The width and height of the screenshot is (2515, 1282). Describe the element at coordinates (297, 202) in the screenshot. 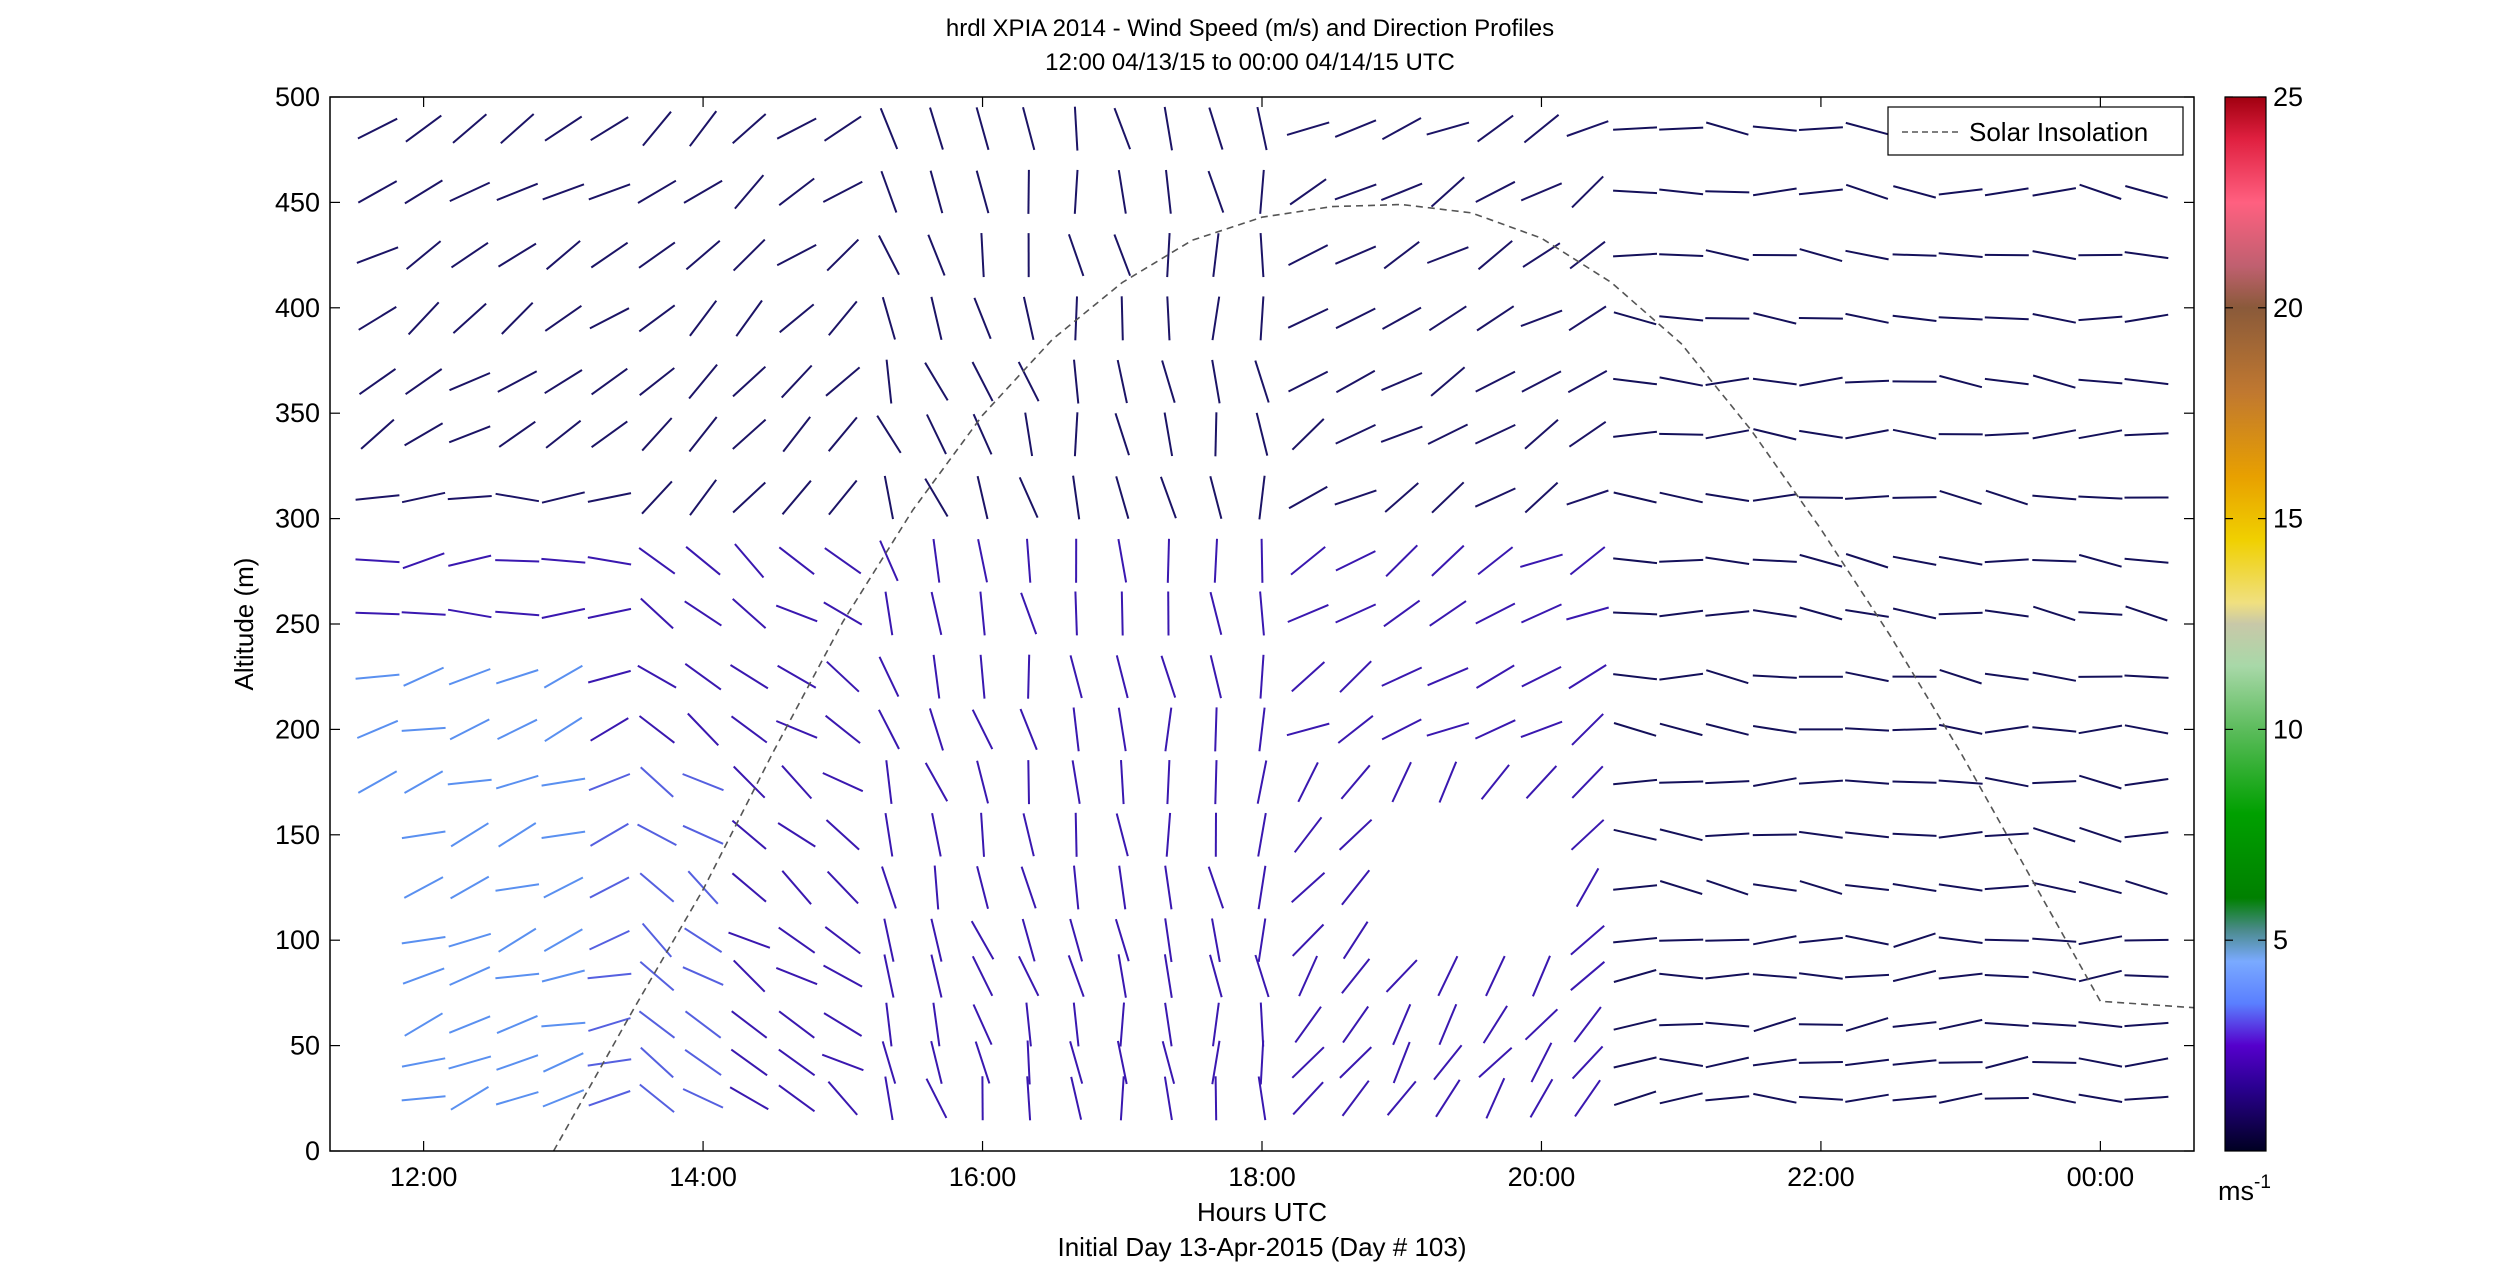

I see `y-tick-label: 450` at that location.